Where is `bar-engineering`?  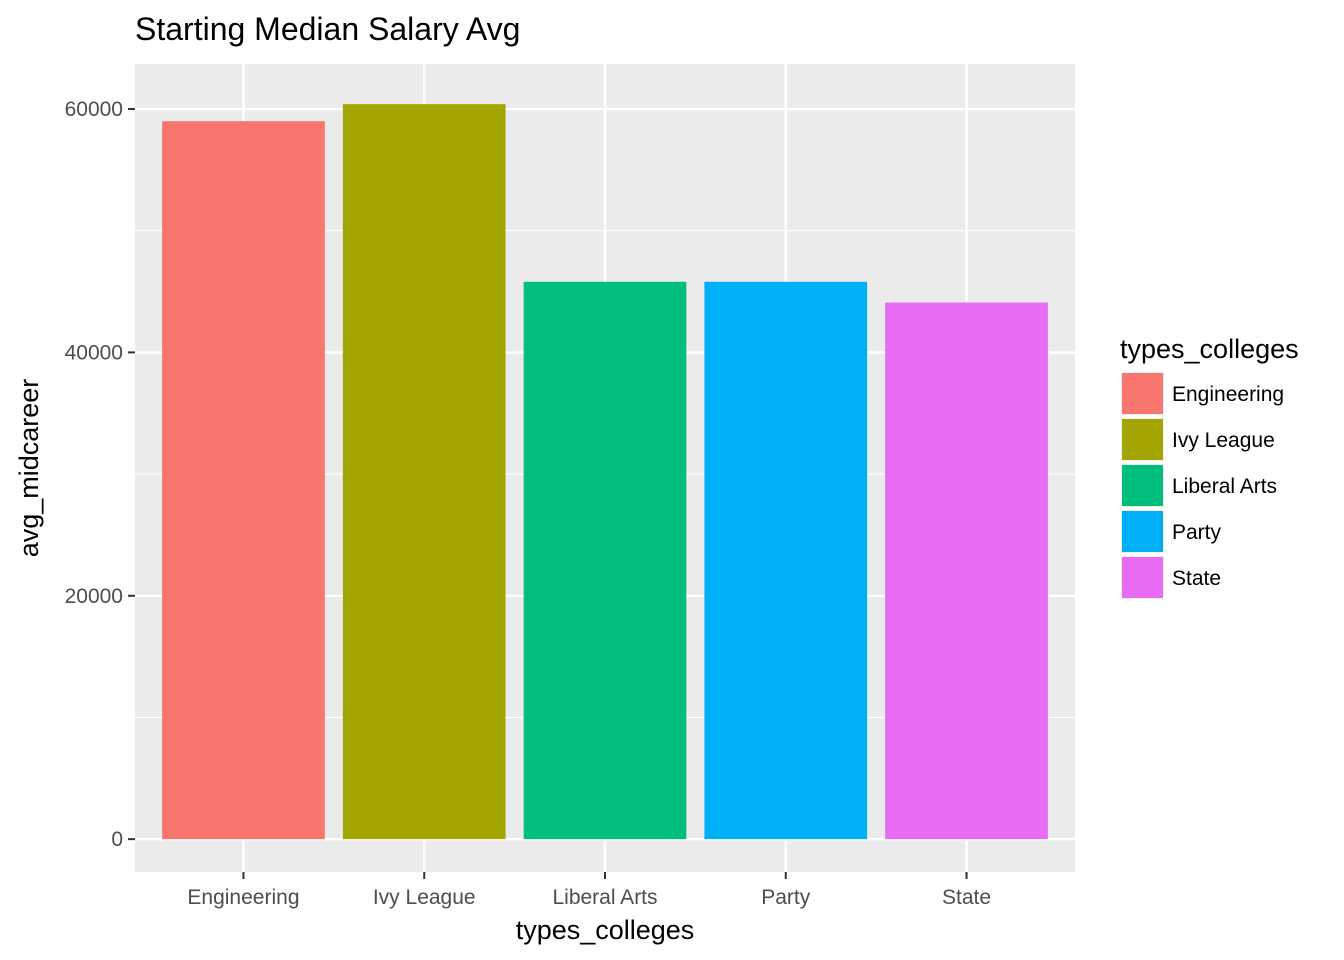
bar-engineering is located at coordinates (243, 480).